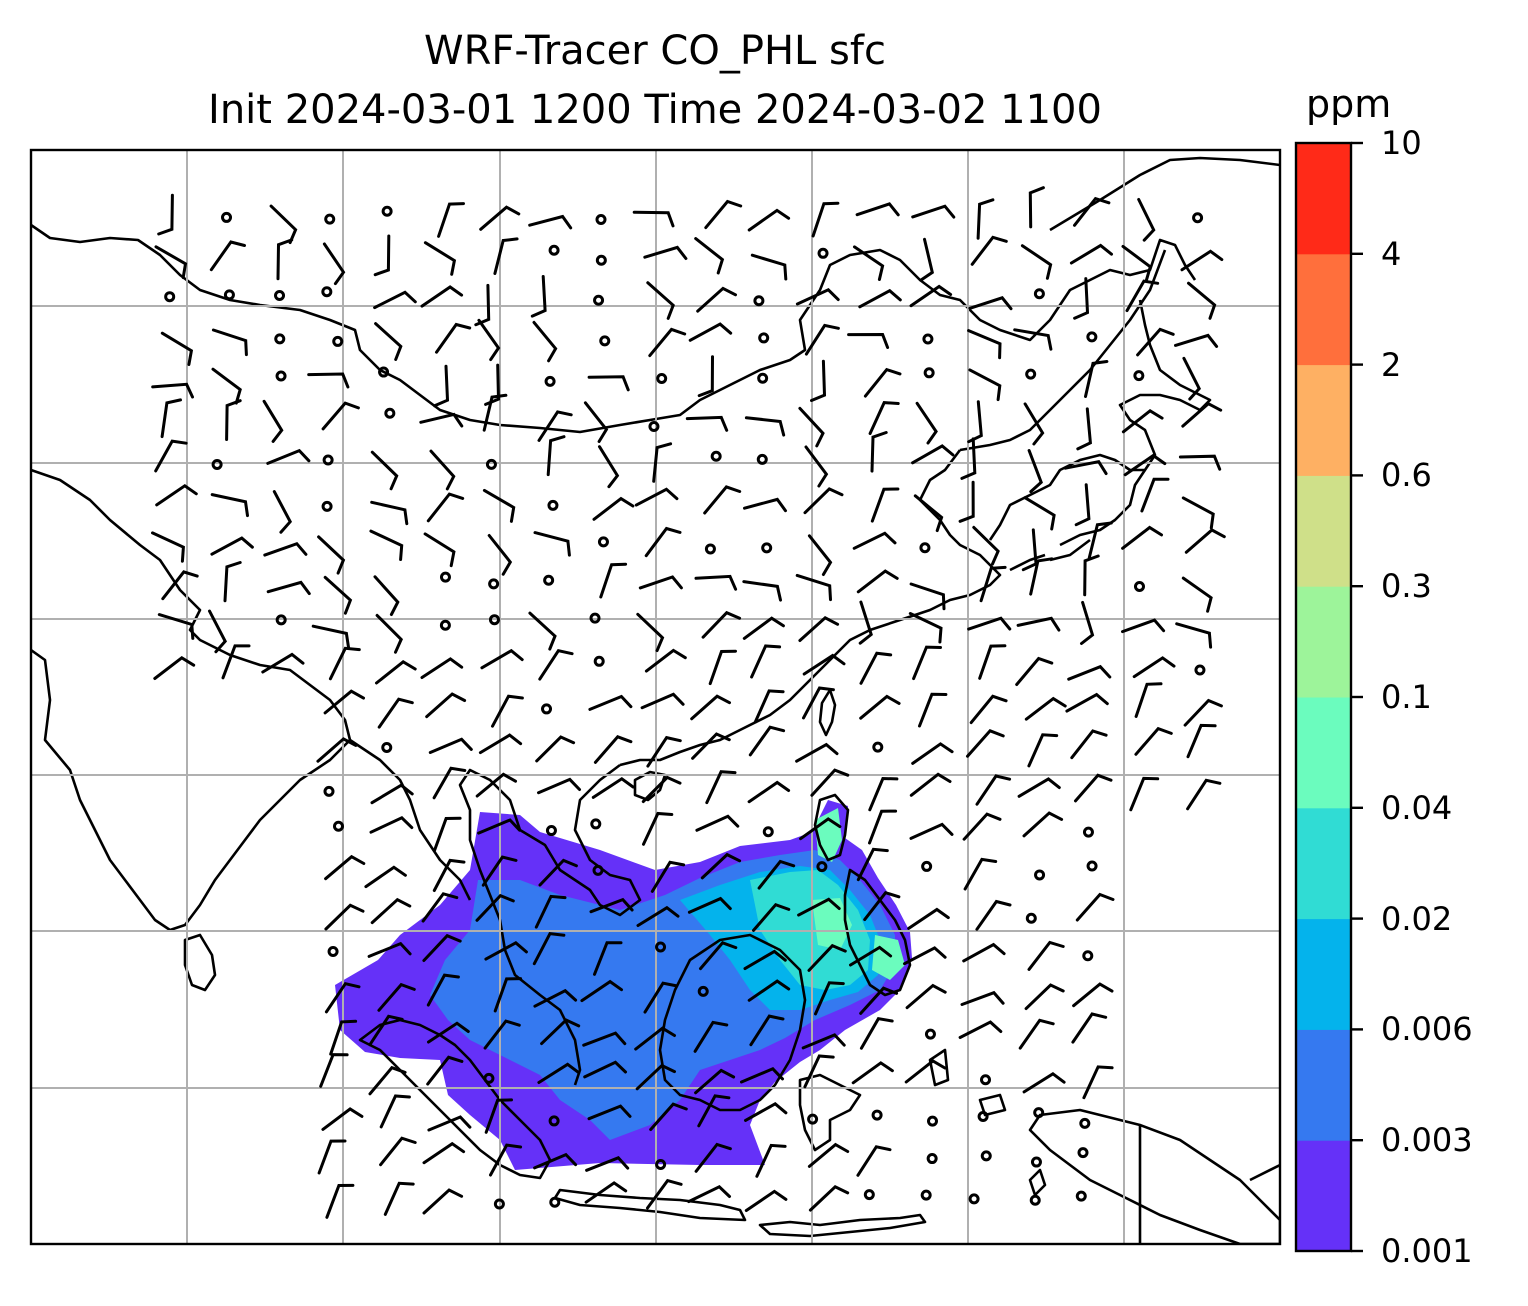 Image resolution: width=1528 pixels, height=1306 pixels. What do you see at coordinates (831, 827) in the screenshot?
I see `coastline-philippines-luzon` at bounding box center [831, 827].